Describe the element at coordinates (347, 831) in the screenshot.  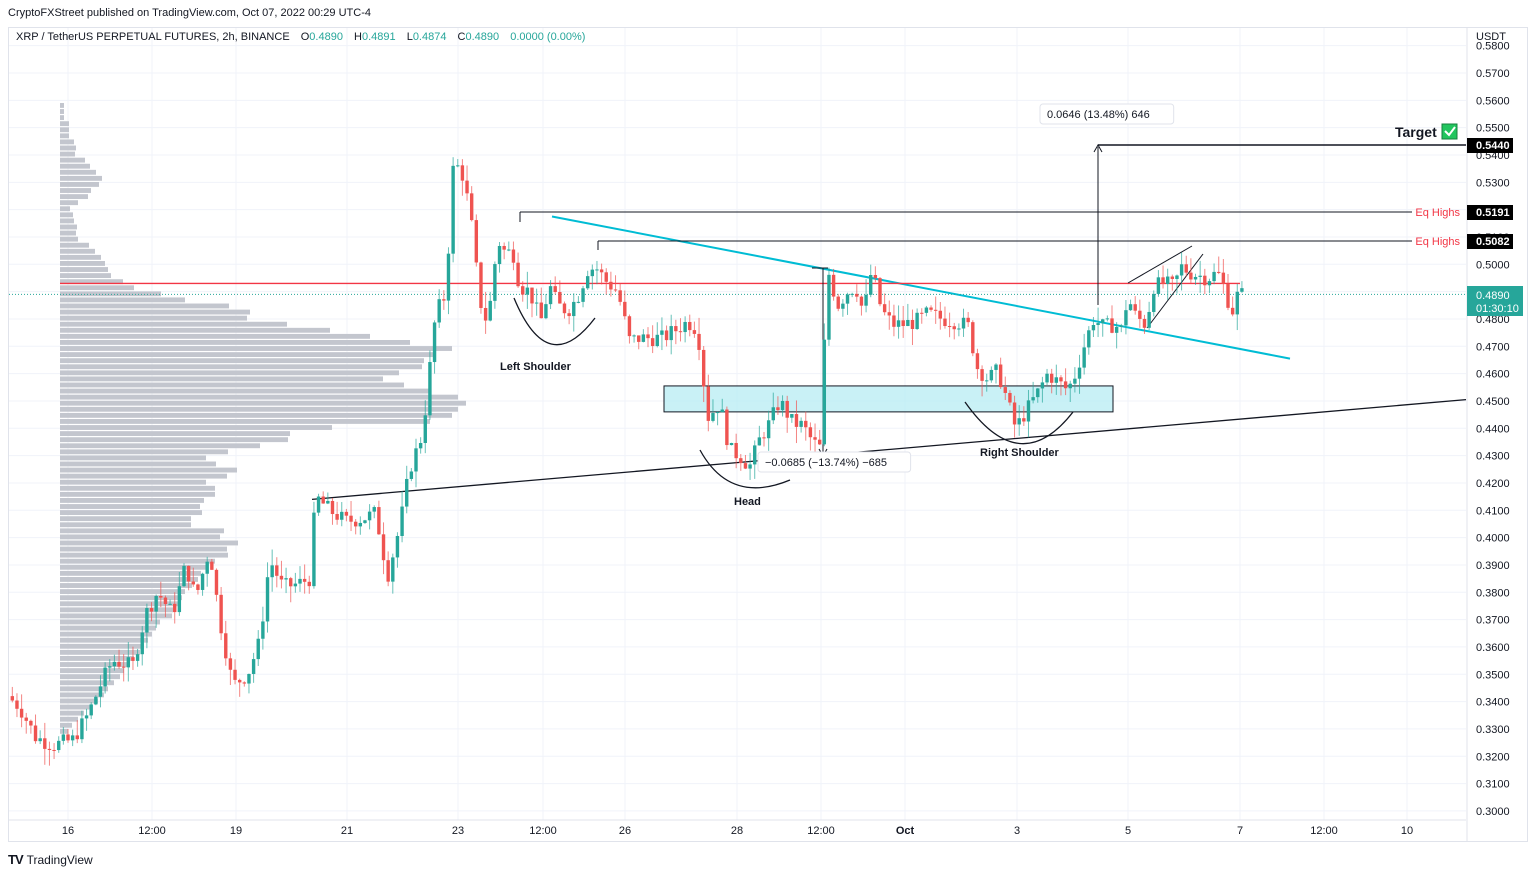
I see `time-tick-label: 21` at that location.